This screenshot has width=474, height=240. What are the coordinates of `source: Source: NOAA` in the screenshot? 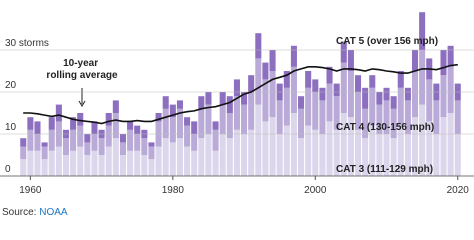 It's located at (35, 212).